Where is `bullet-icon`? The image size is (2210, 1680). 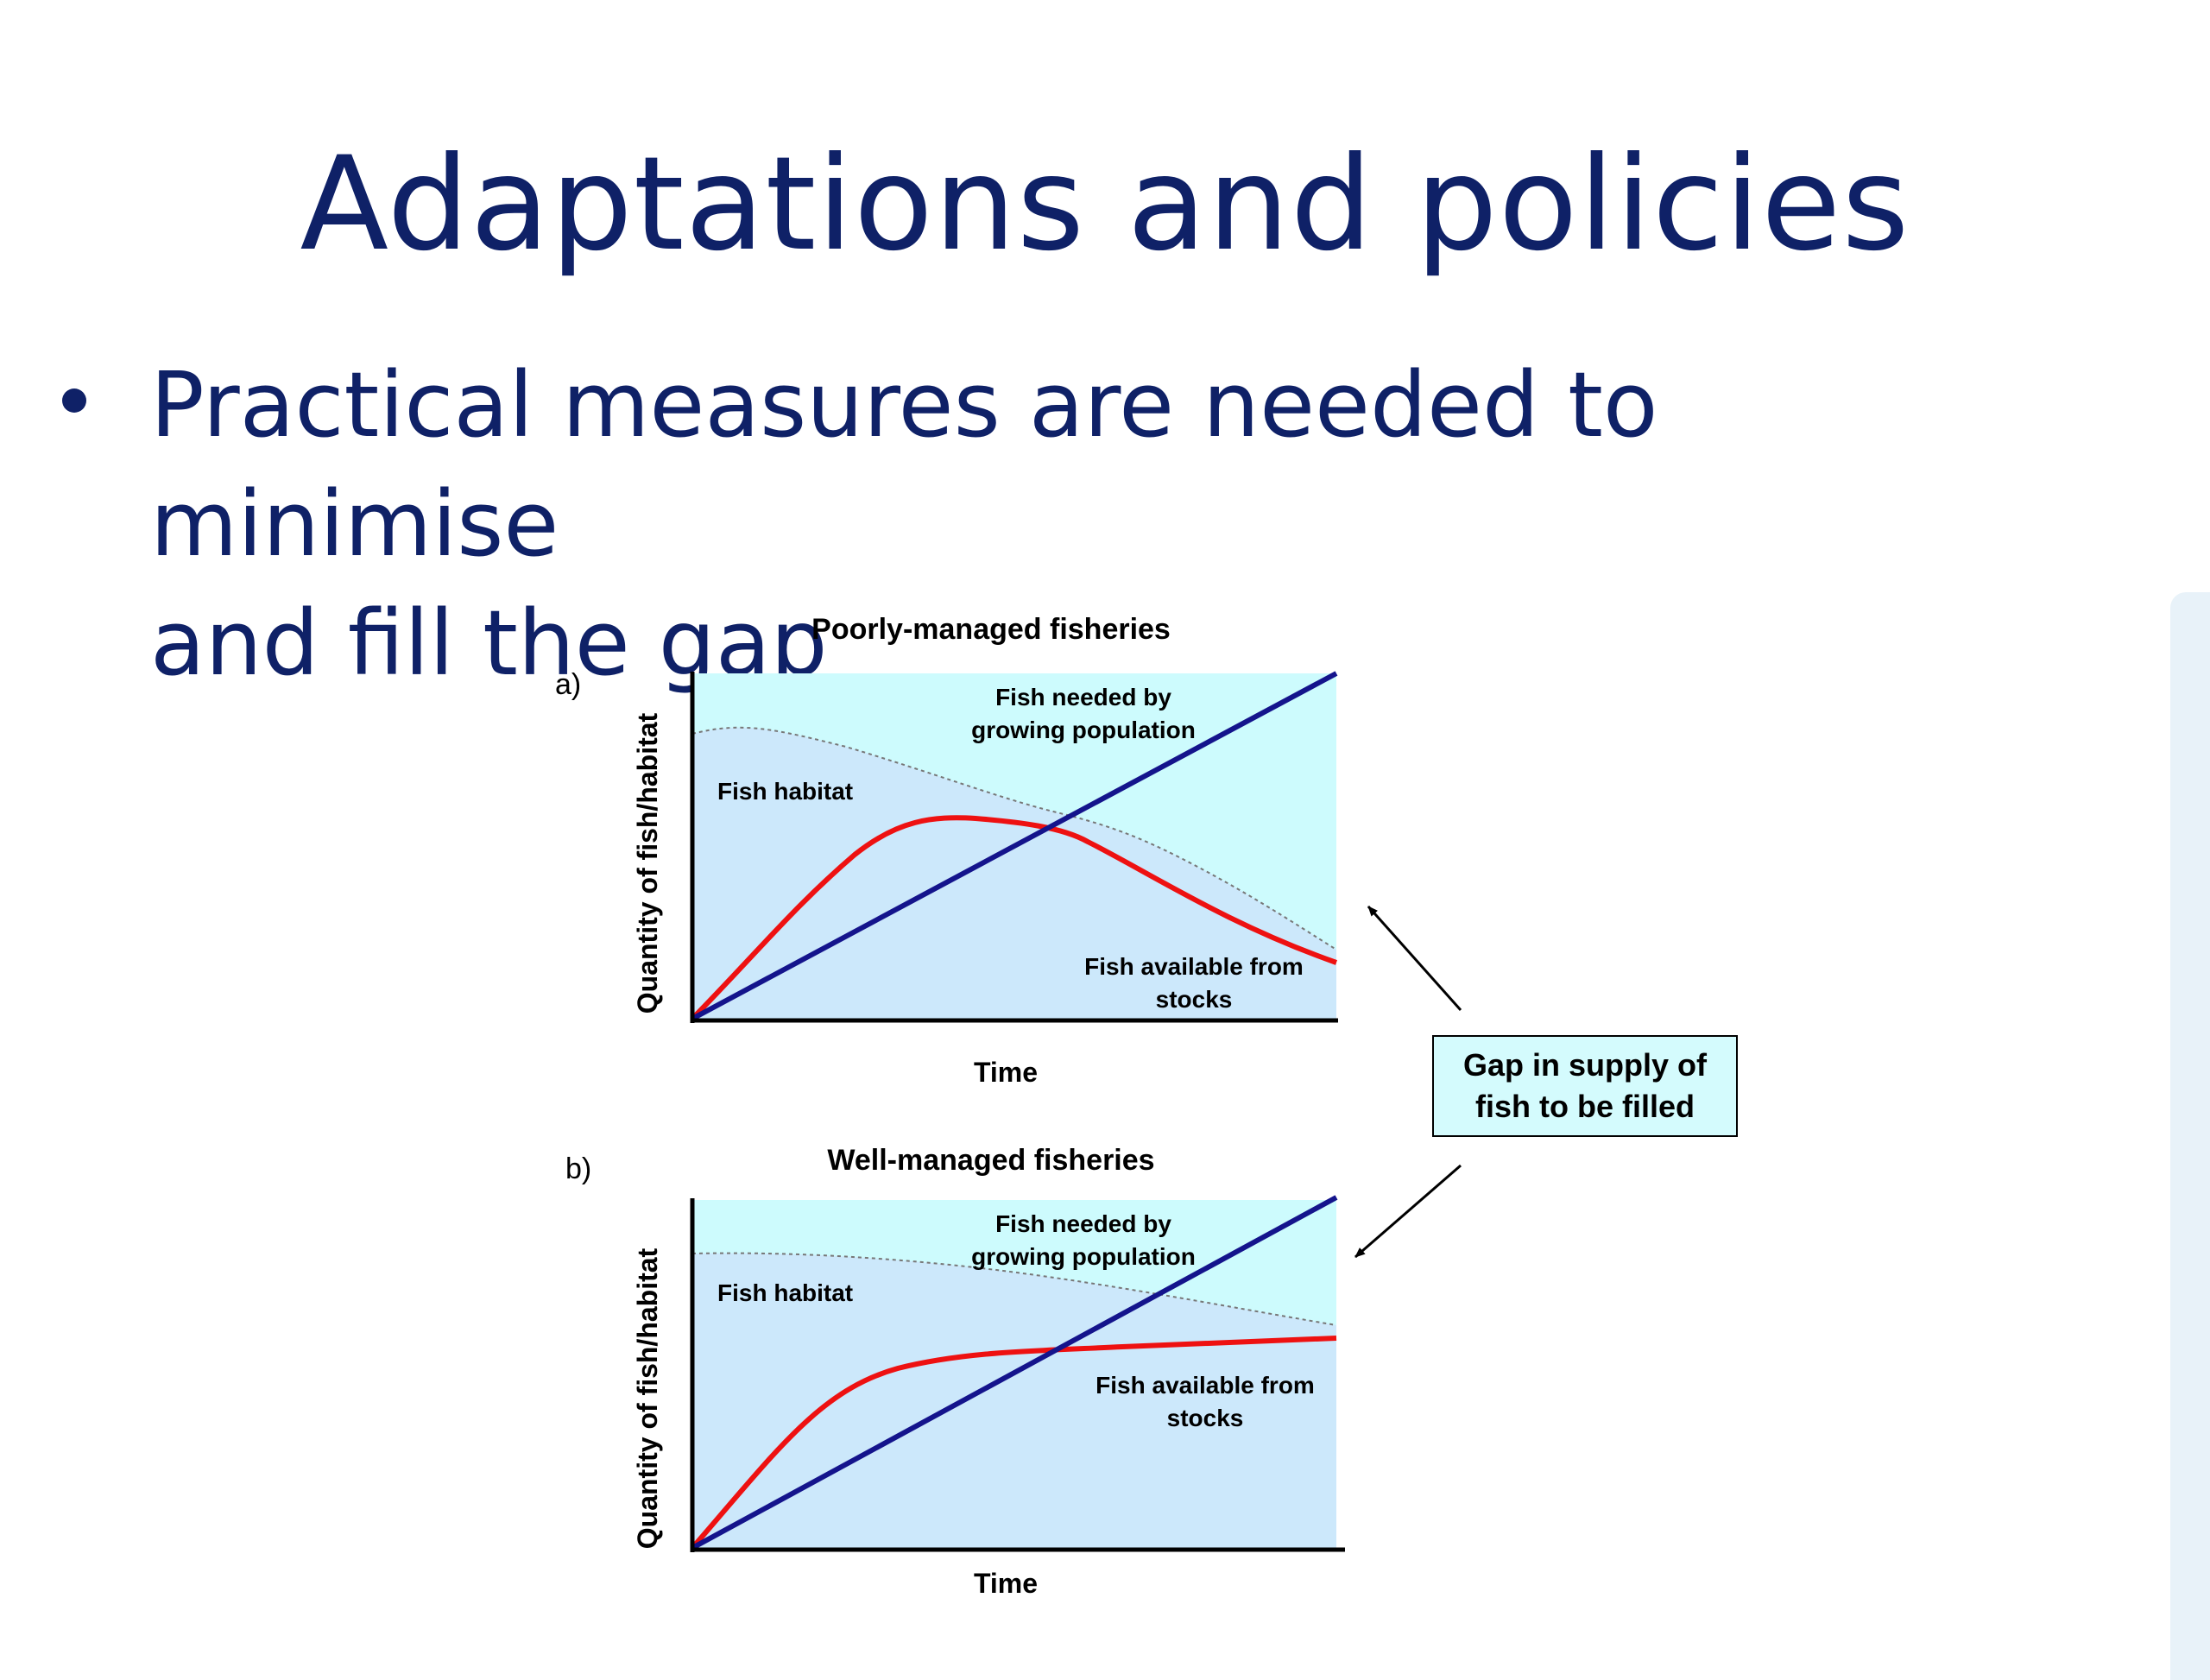 bullet-icon is located at coordinates (74, 400).